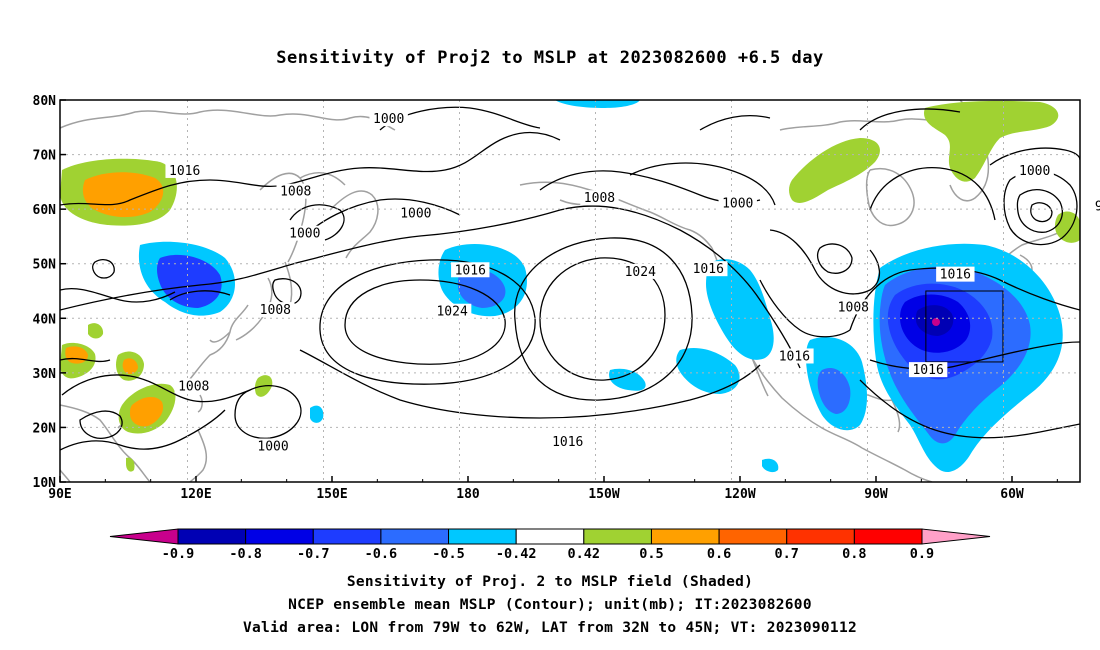  What do you see at coordinates (787, 554) in the screenshot?
I see `colorbar-label: 0.7` at bounding box center [787, 554].